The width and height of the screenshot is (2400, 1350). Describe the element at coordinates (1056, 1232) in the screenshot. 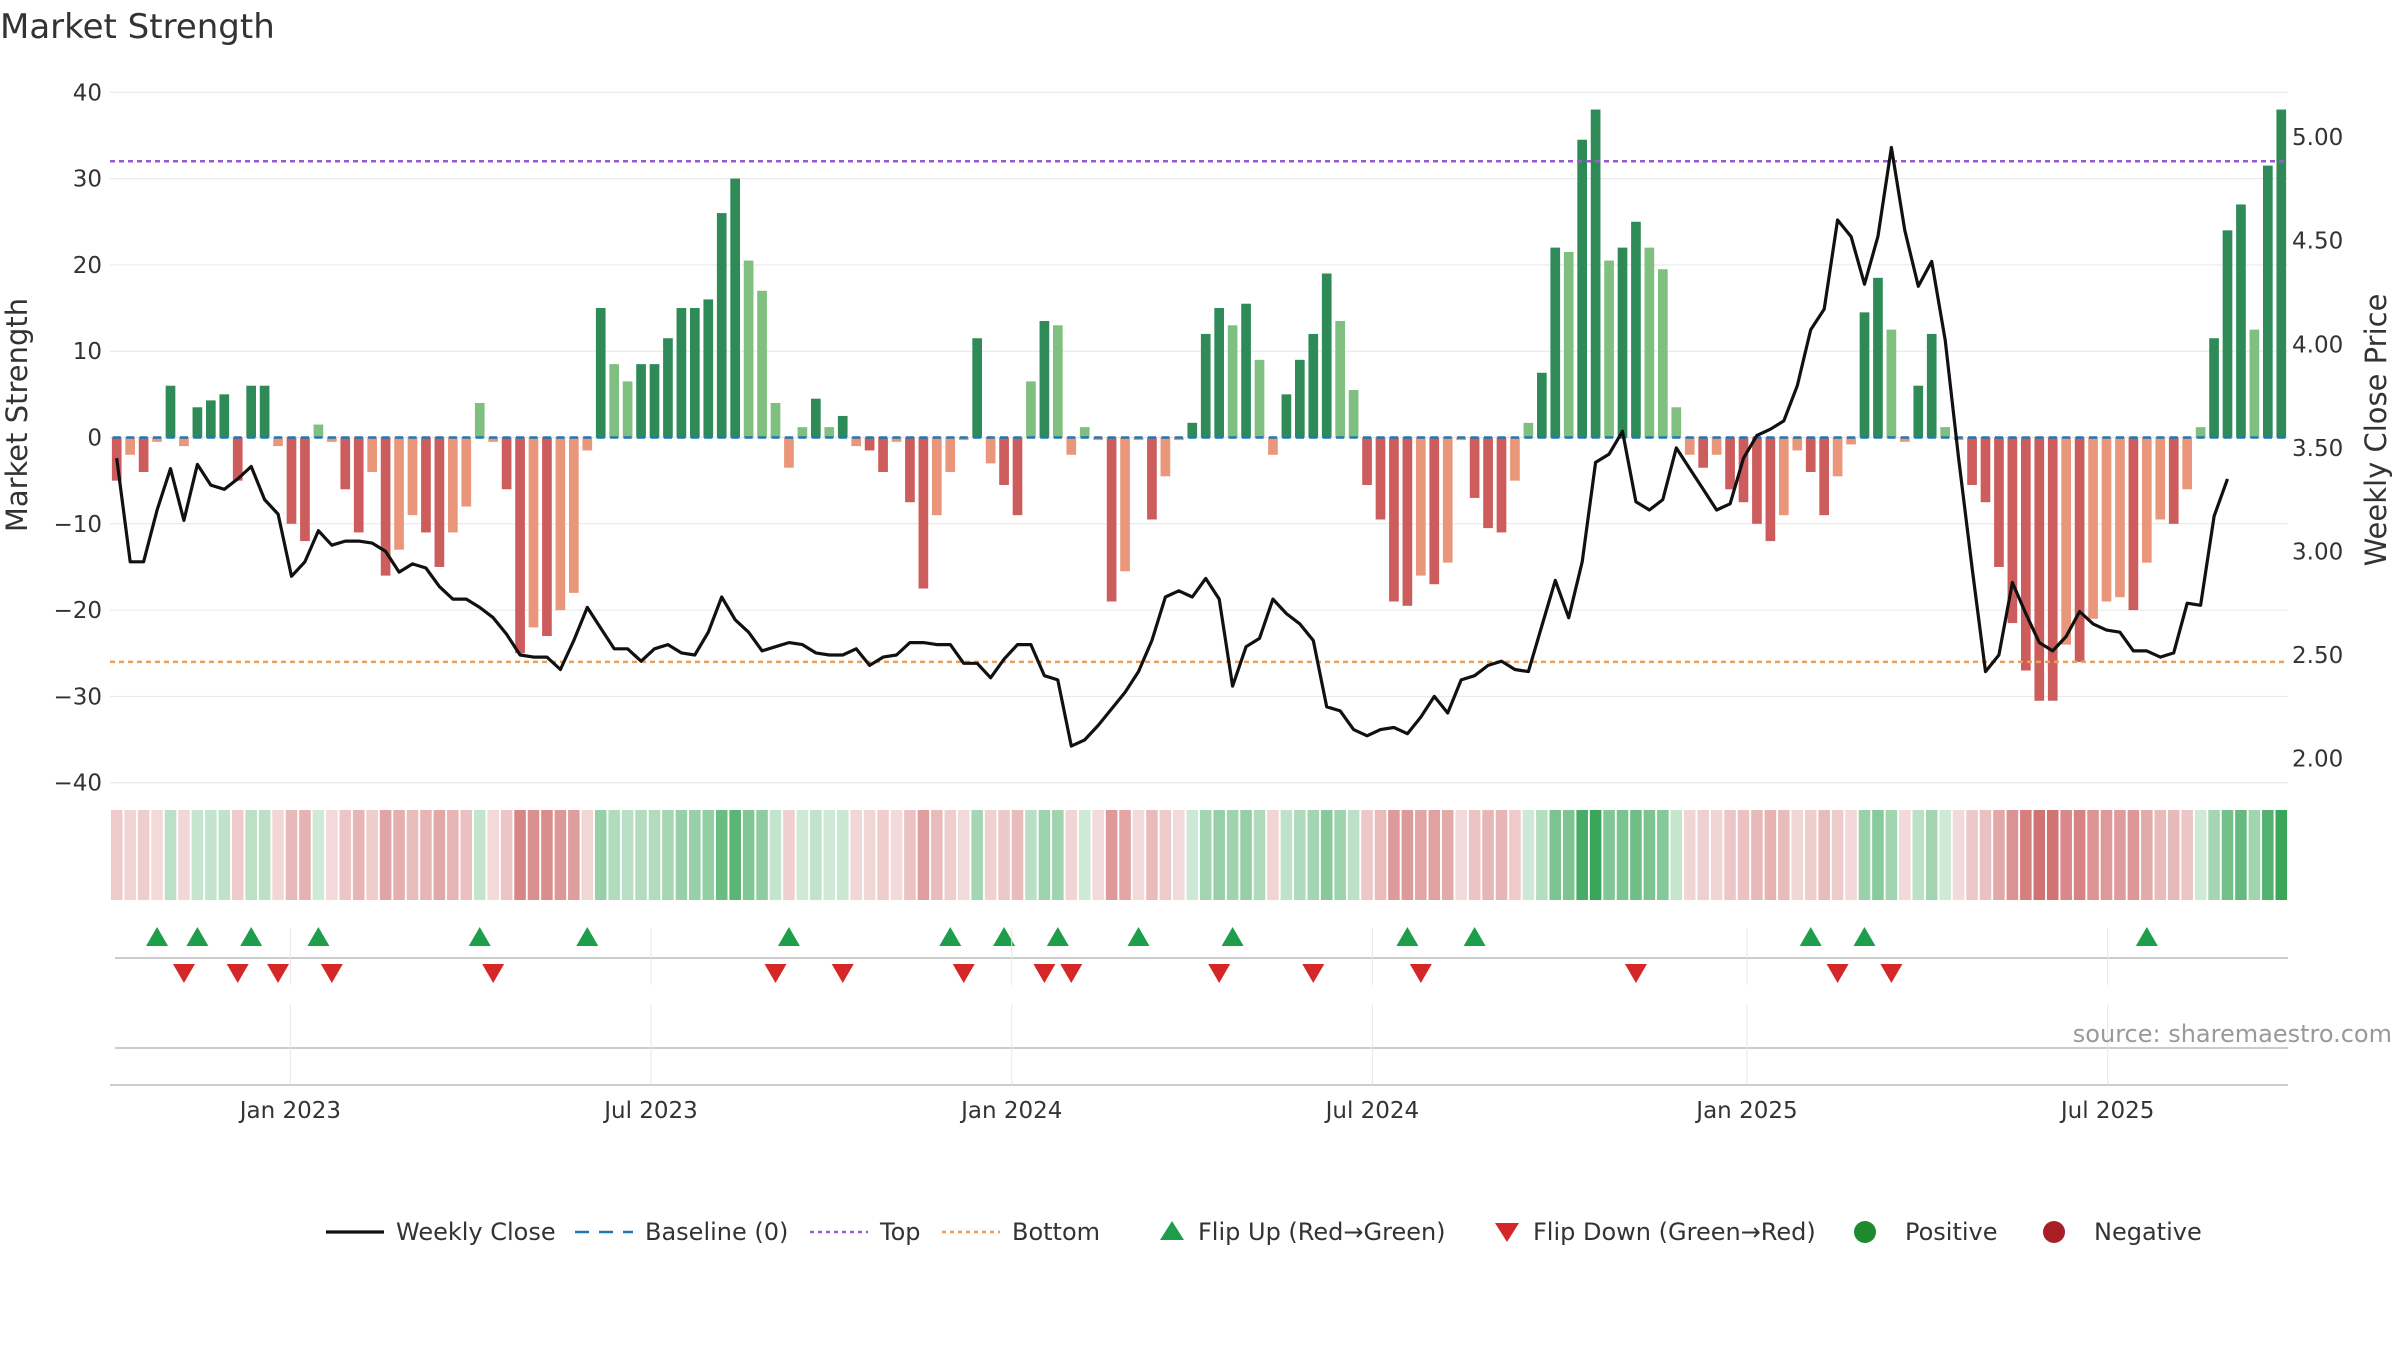

I see `legend-label: Bottom` at that location.